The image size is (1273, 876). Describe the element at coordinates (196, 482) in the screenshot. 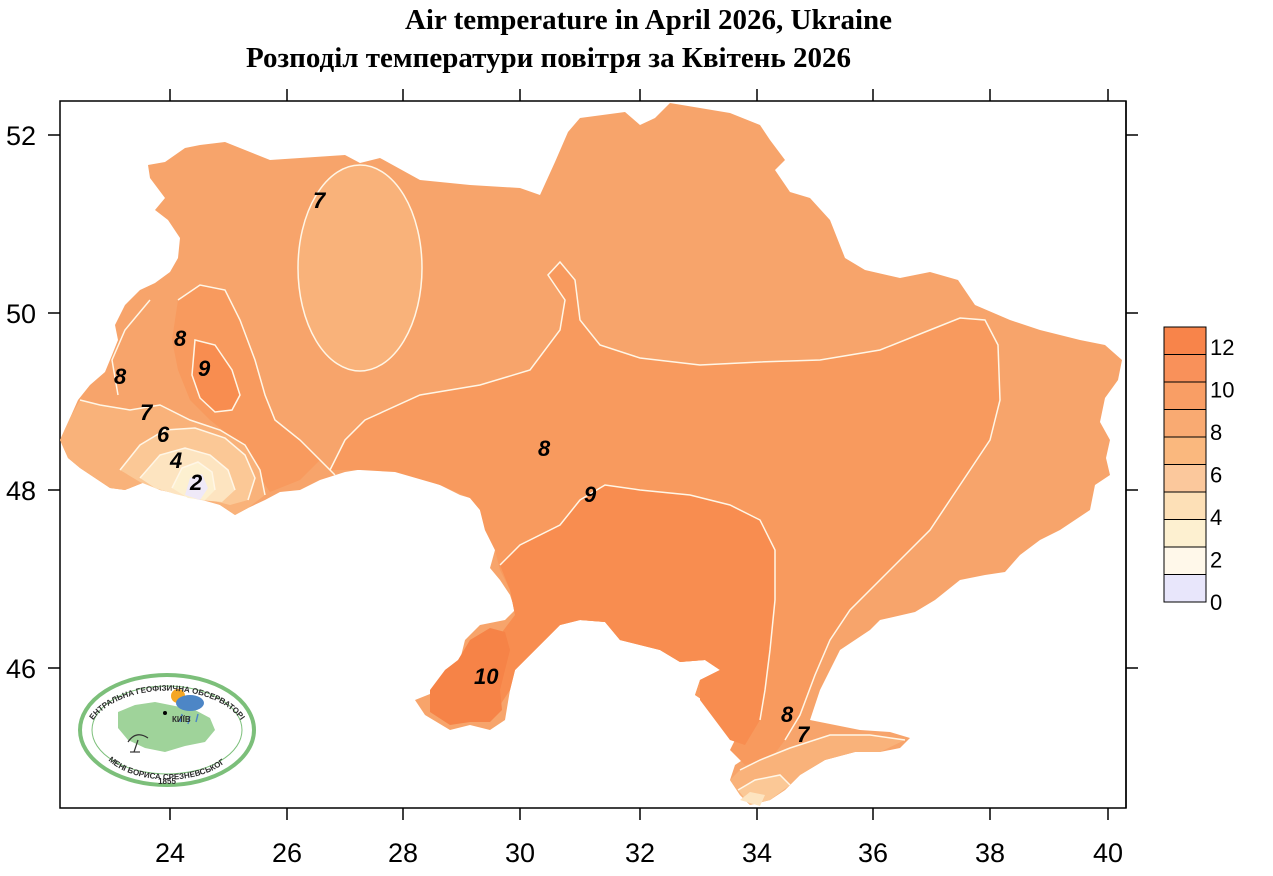

I see `contour-label-2-west: 2` at that location.